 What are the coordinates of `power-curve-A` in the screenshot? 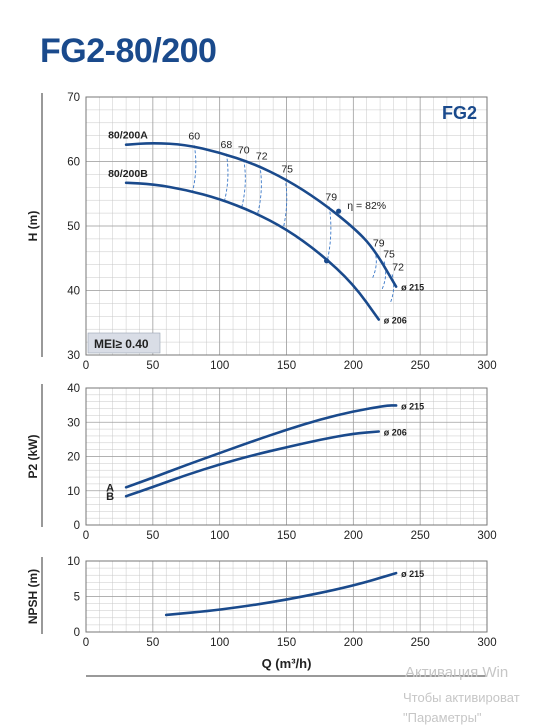 It's located at (261, 446).